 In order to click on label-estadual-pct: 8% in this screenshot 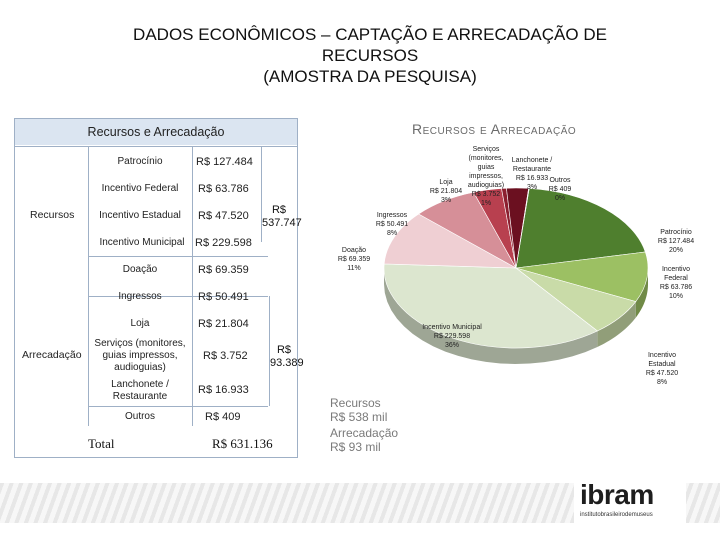, I will do `click(662, 382)`.